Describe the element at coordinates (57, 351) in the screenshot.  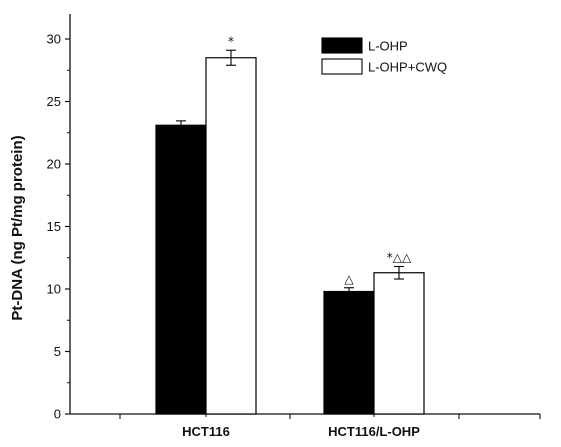
I see `y-tick-label: 5` at that location.